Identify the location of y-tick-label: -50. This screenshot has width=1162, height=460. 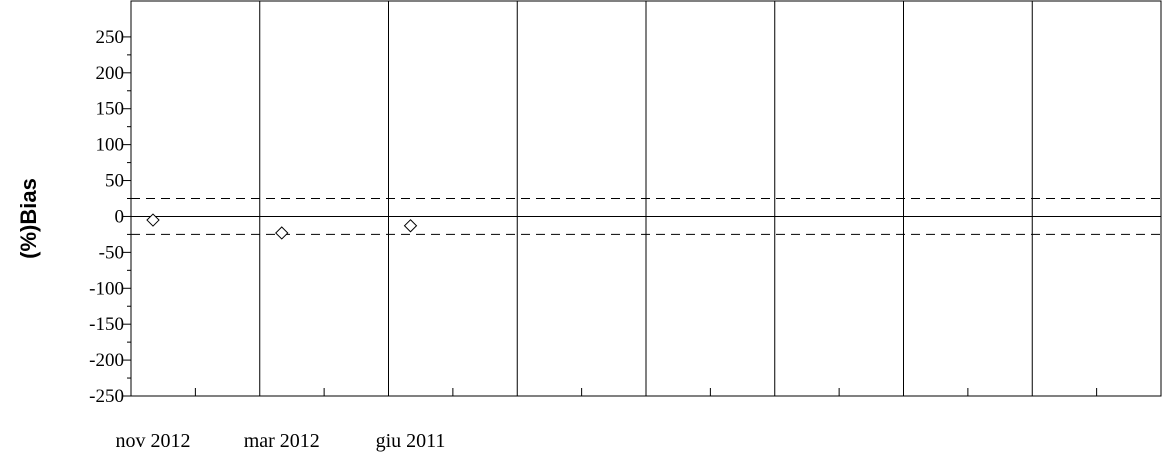
(111, 252).